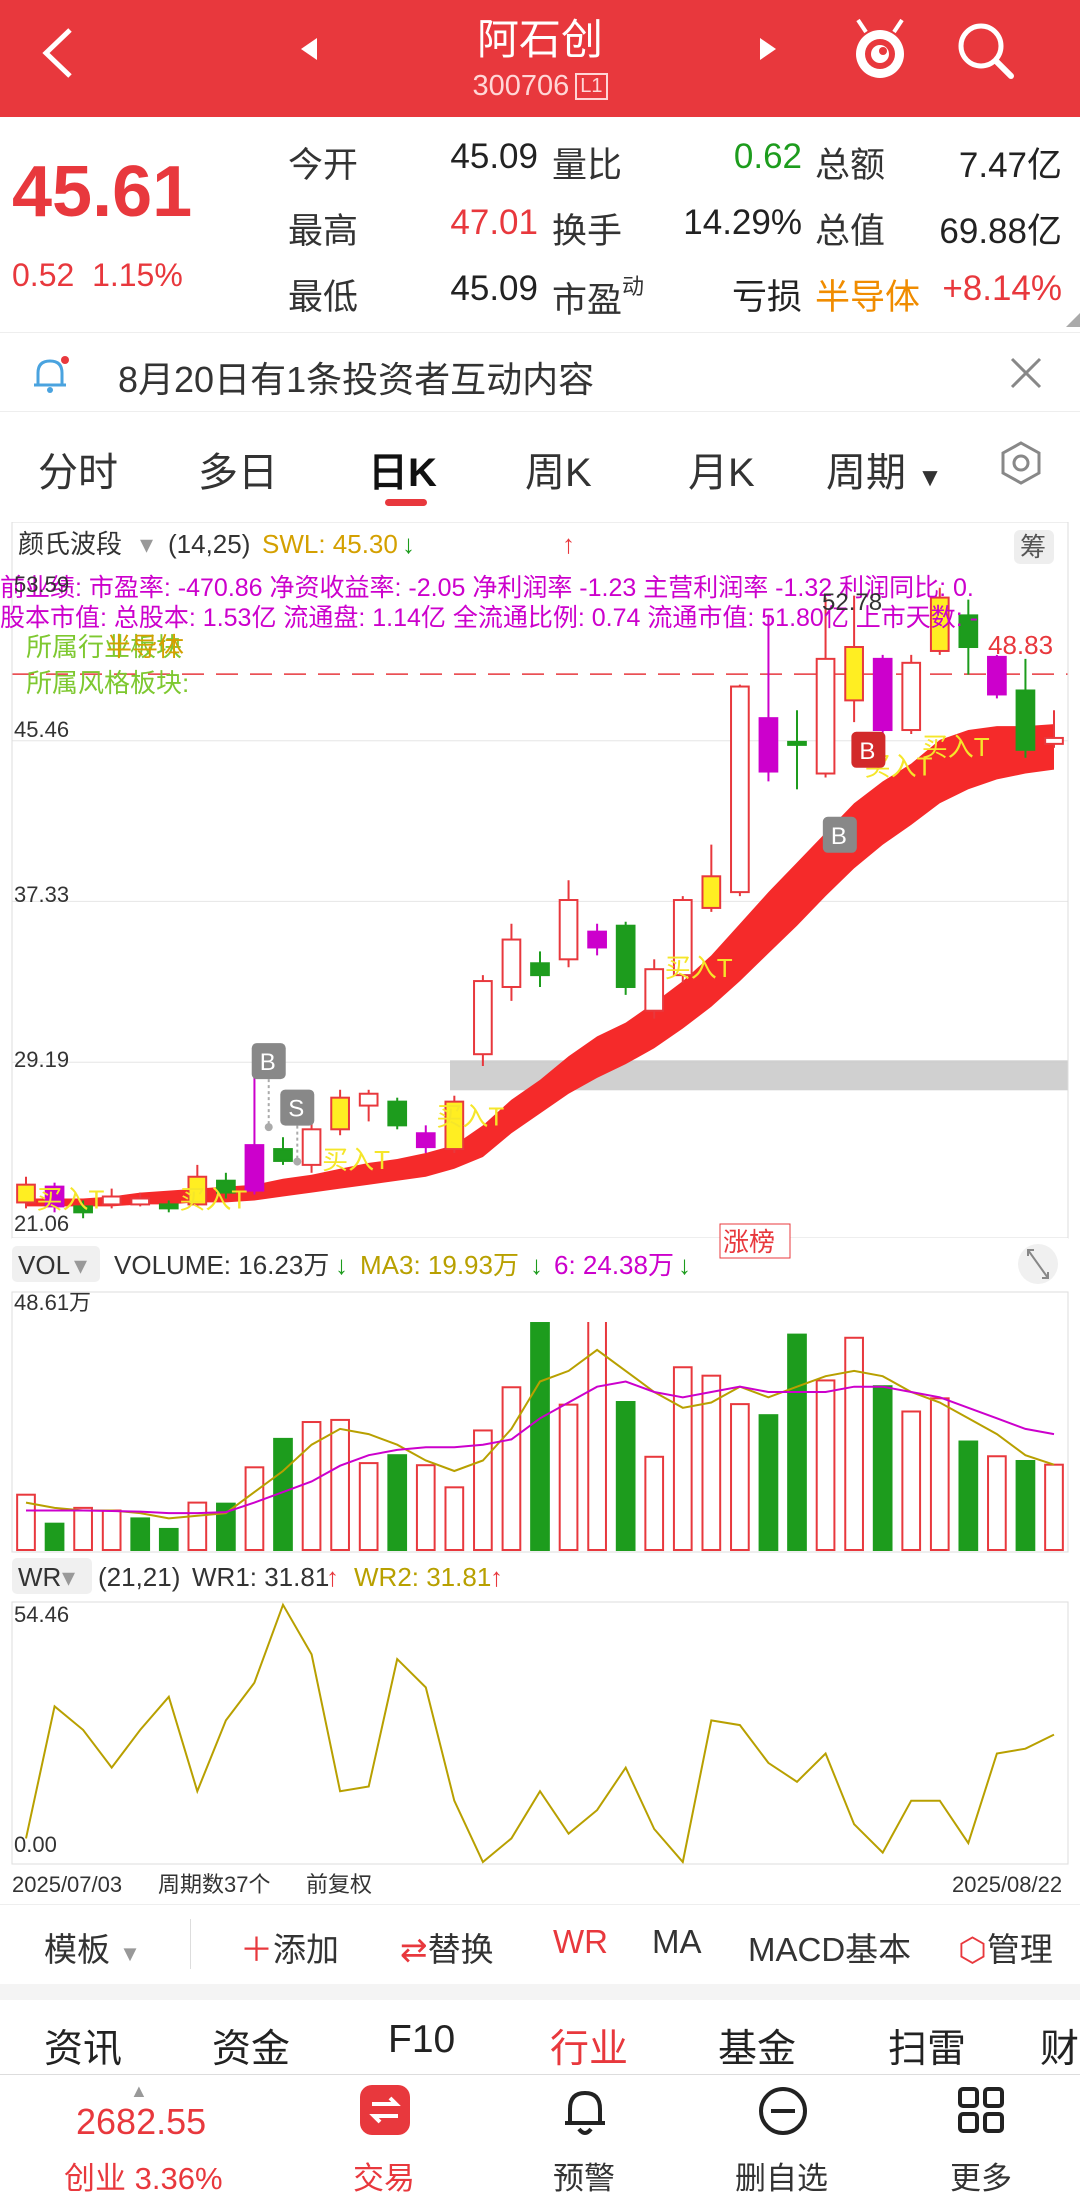  What do you see at coordinates (1026, 373) in the screenshot?
I see `close-icon` at bounding box center [1026, 373].